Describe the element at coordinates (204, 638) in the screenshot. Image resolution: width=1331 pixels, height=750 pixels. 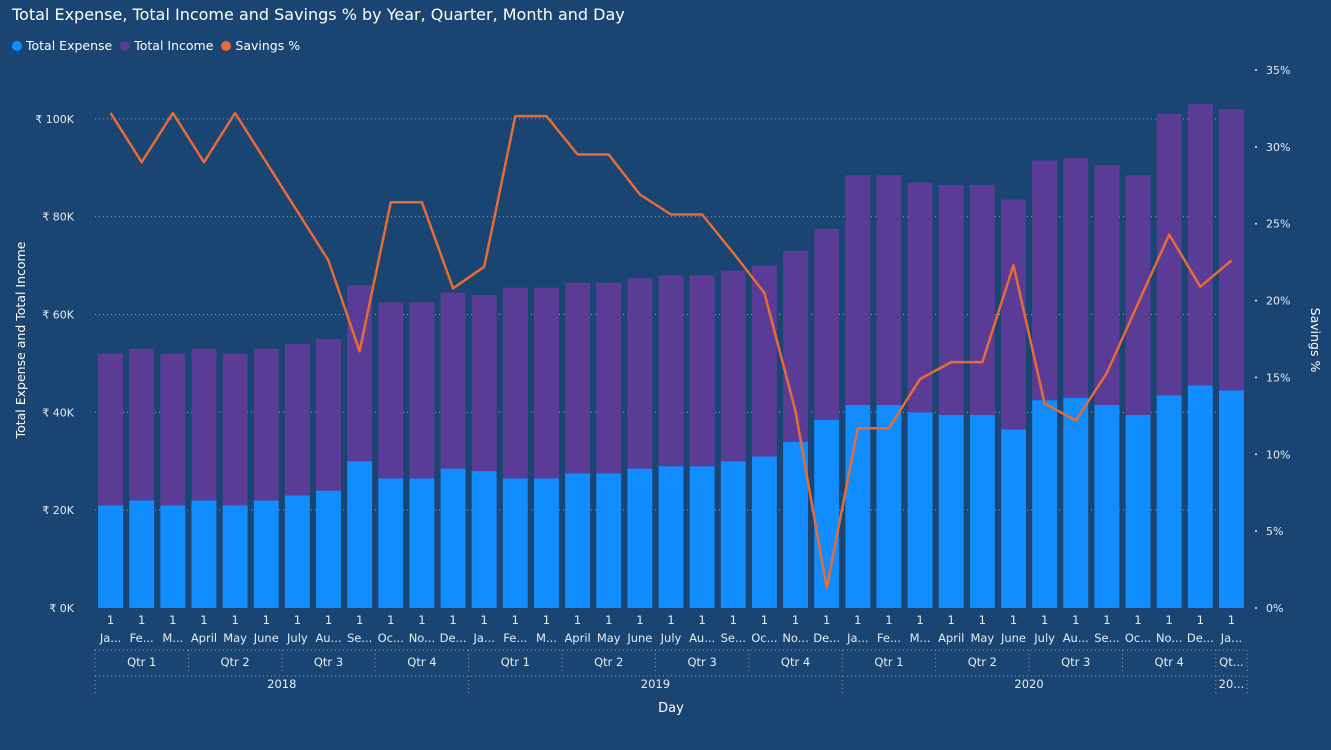
I see `month-label: April` at that location.